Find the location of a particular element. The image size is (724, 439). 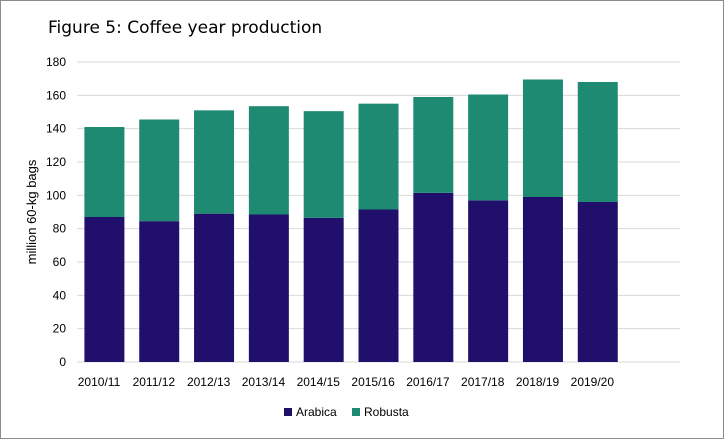

x-tick-label: 2018/19 is located at coordinates (538, 382).